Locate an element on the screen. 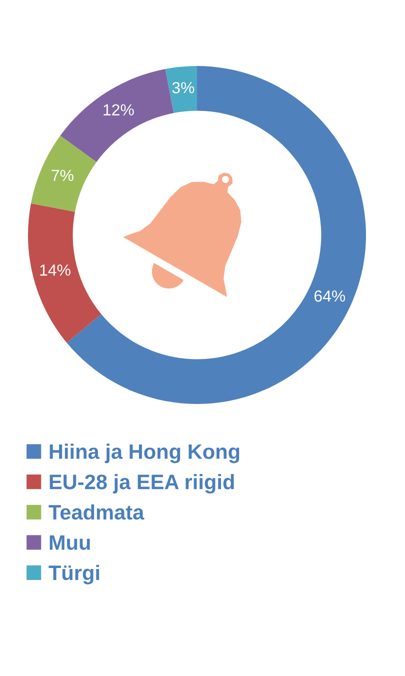  legend-label: Hiina ja Hong Kong is located at coordinates (145, 454).